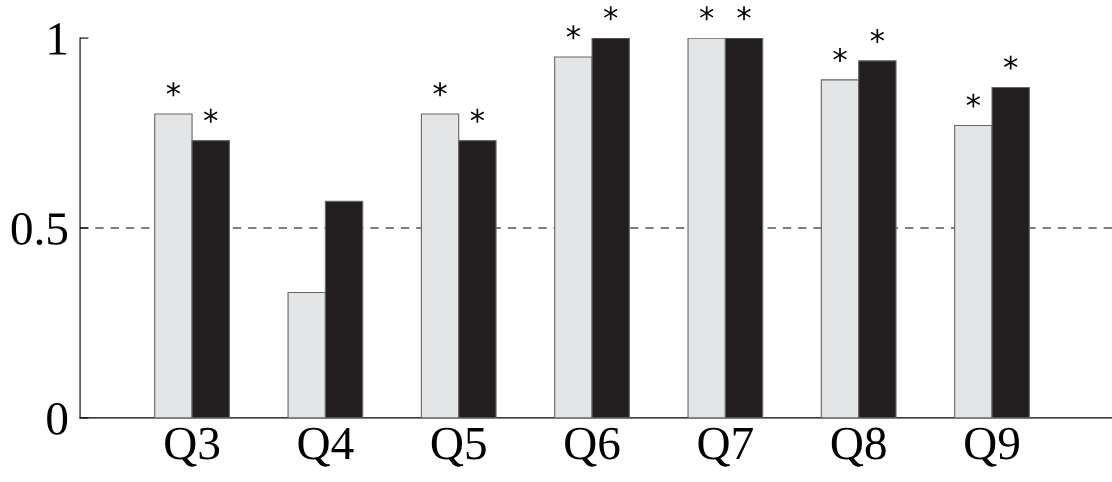  I want to click on x-tick-label: Q8, so click(858, 447).